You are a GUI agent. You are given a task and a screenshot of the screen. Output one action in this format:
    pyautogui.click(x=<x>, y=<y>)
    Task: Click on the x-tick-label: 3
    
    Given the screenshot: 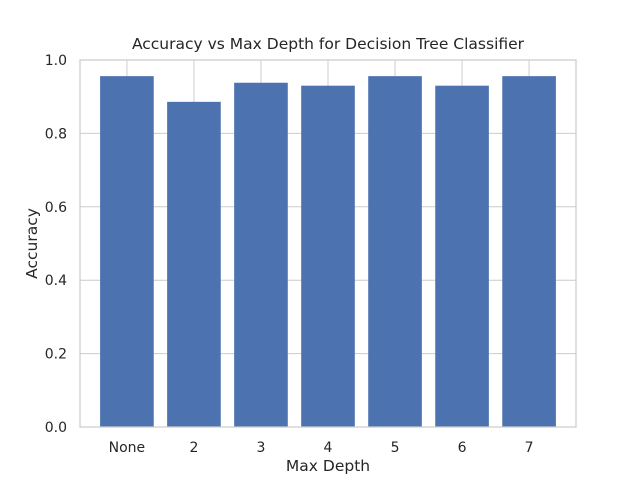 What is the action you would take?
    pyautogui.click(x=261, y=448)
    